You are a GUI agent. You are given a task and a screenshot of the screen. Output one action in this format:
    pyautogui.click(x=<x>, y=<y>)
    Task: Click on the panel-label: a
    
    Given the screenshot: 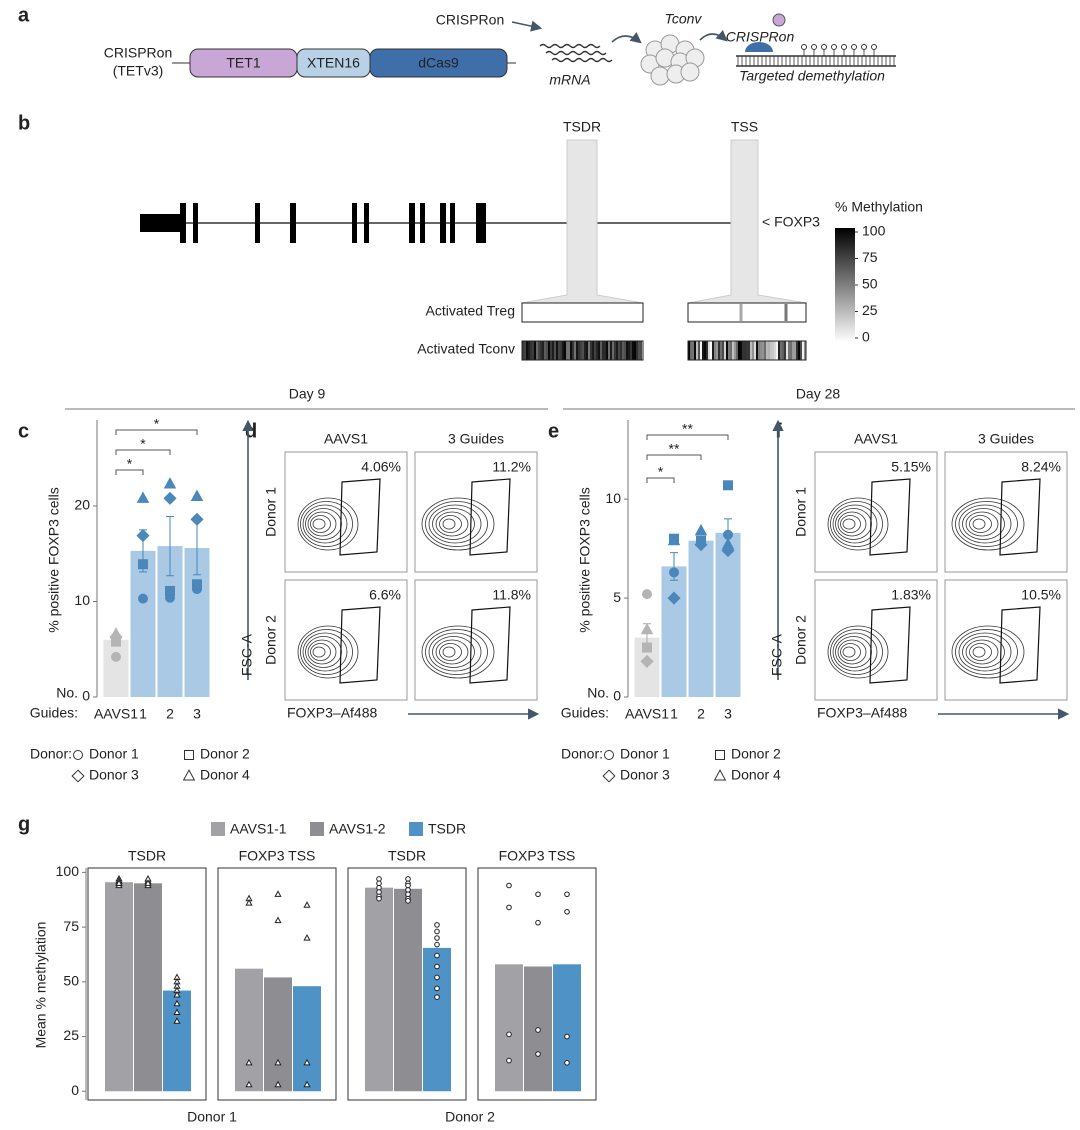 What is the action you would take?
    pyautogui.click(x=24, y=15)
    